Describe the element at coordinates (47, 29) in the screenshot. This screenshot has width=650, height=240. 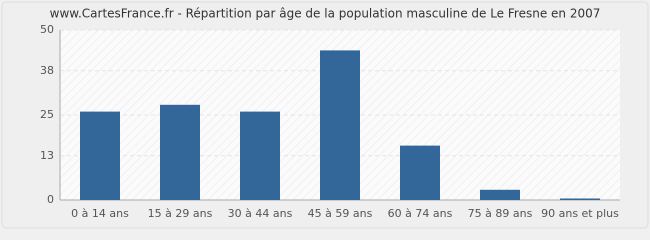
I see `y-tick-label: 50` at that location.